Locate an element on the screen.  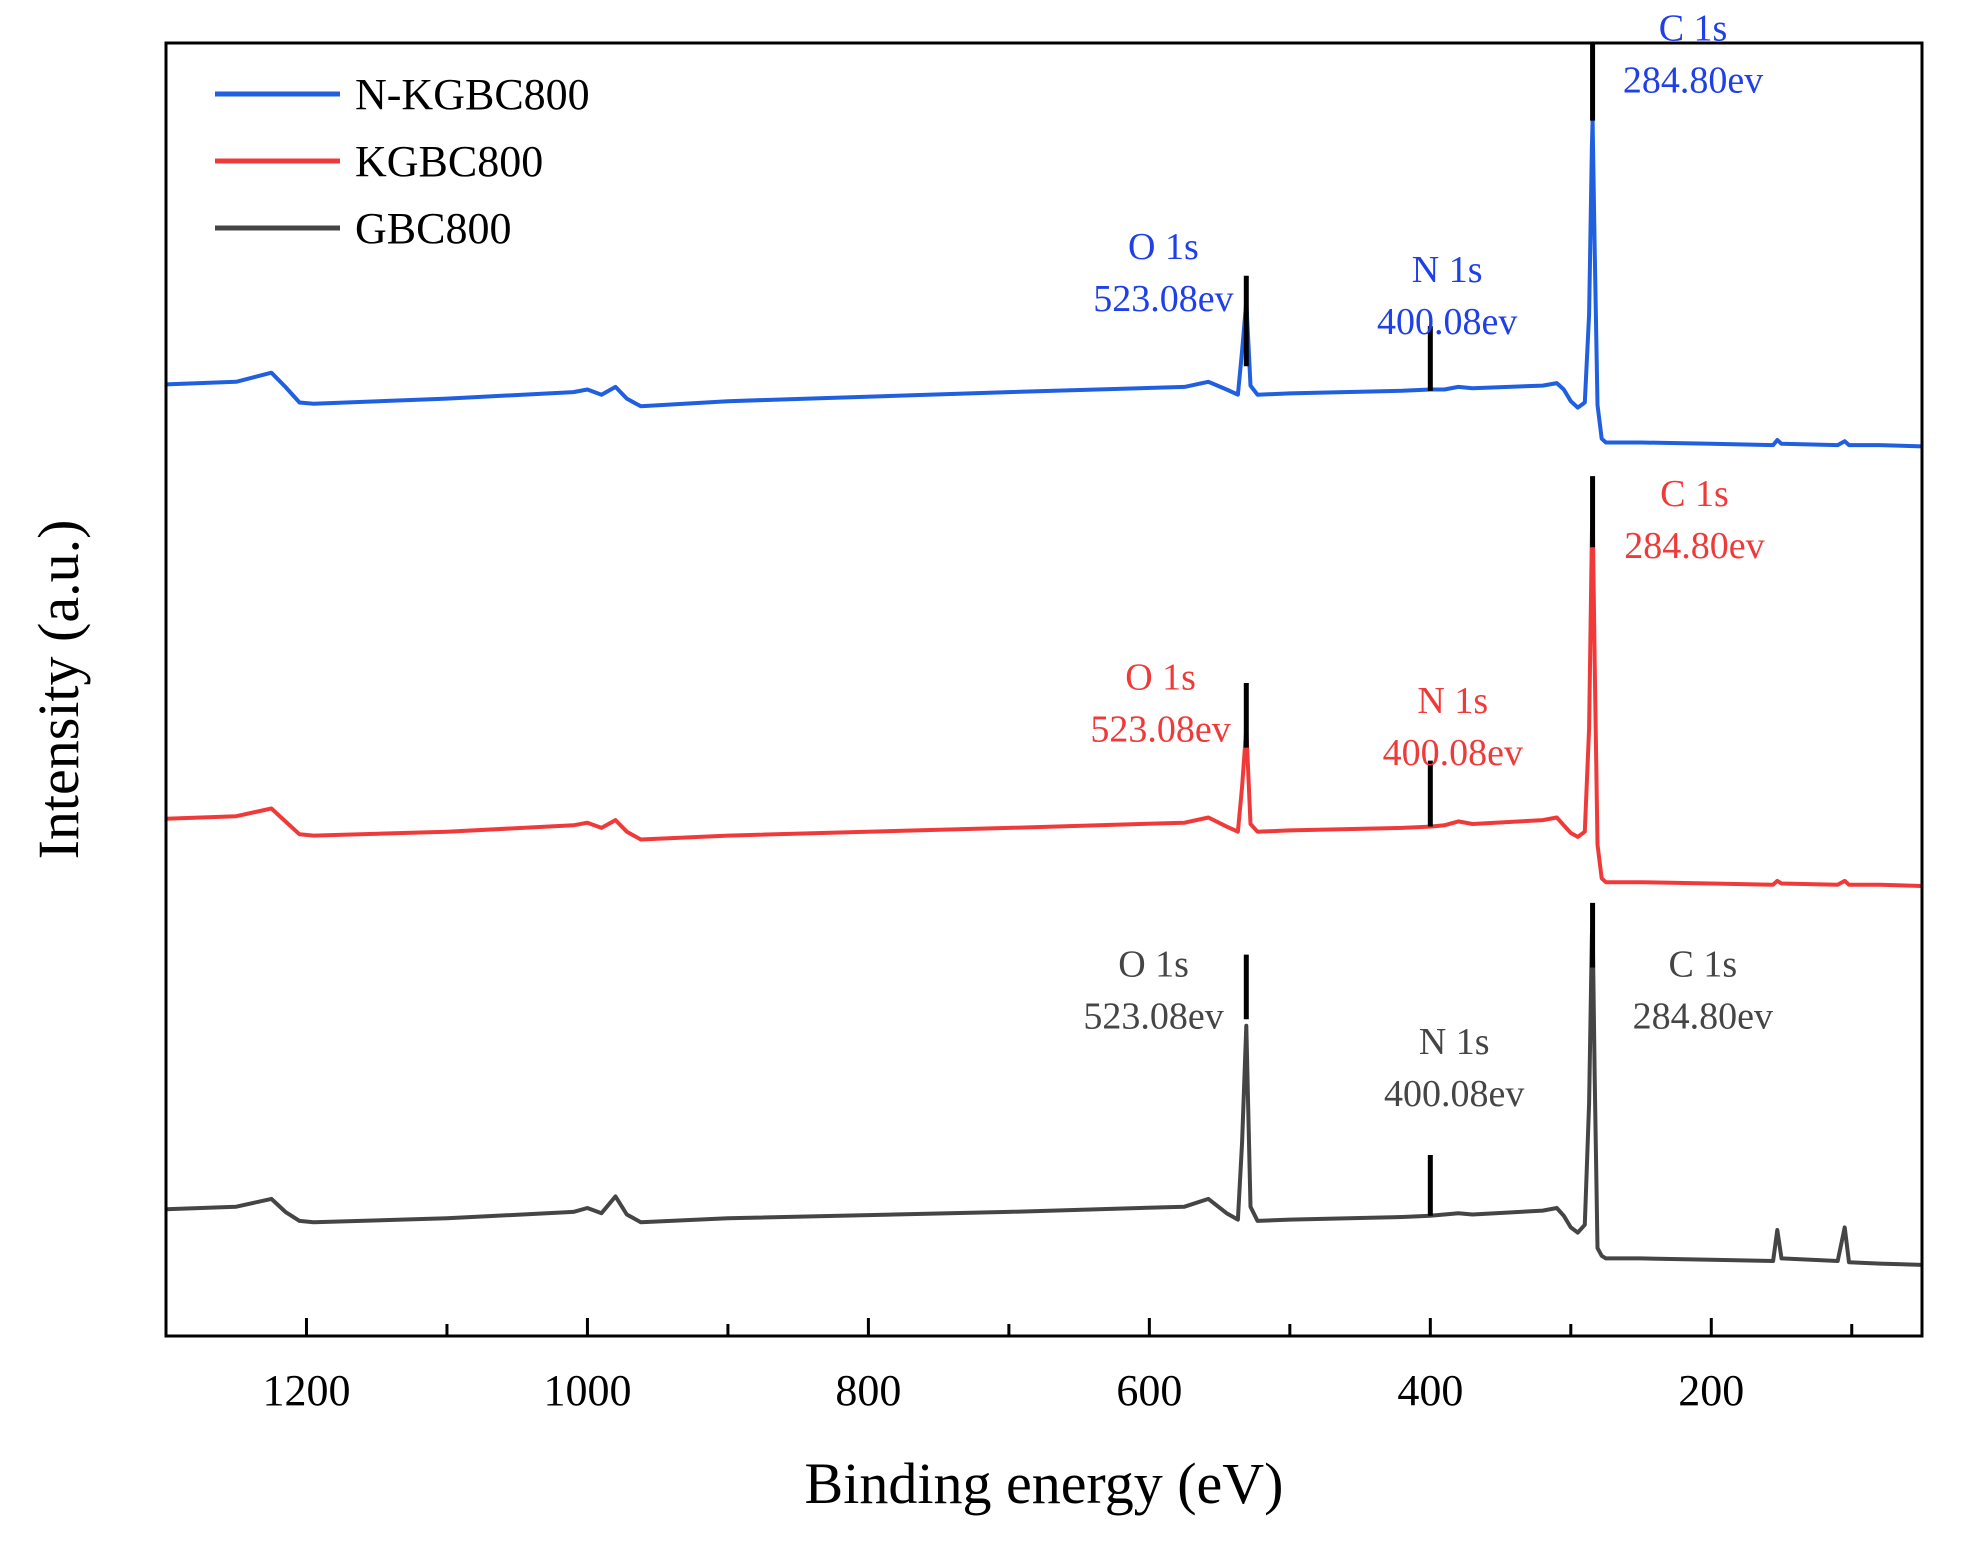
x-tick-label: 1200 is located at coordinates (306, 1390).